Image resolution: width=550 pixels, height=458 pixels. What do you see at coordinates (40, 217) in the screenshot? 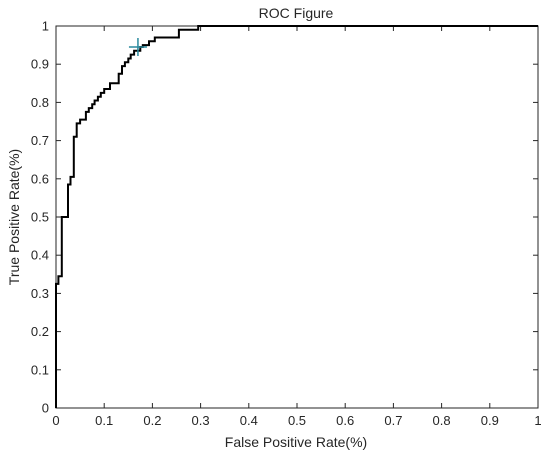
I see `y-tick-label: 0.5` at bounding box center [40, 217].